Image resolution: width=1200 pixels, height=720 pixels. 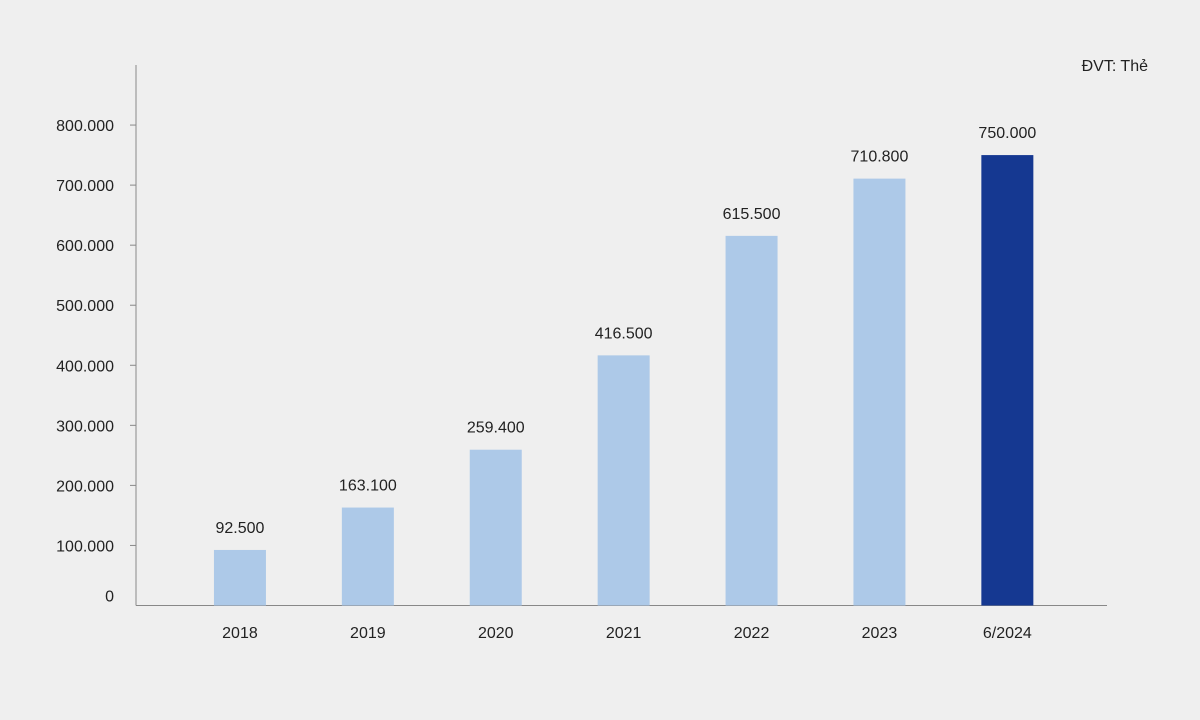 What do you see at coordinates (240, 633) in the screenshot?
I see `x-tick-label: 2018` at bounding box center [240, 633].